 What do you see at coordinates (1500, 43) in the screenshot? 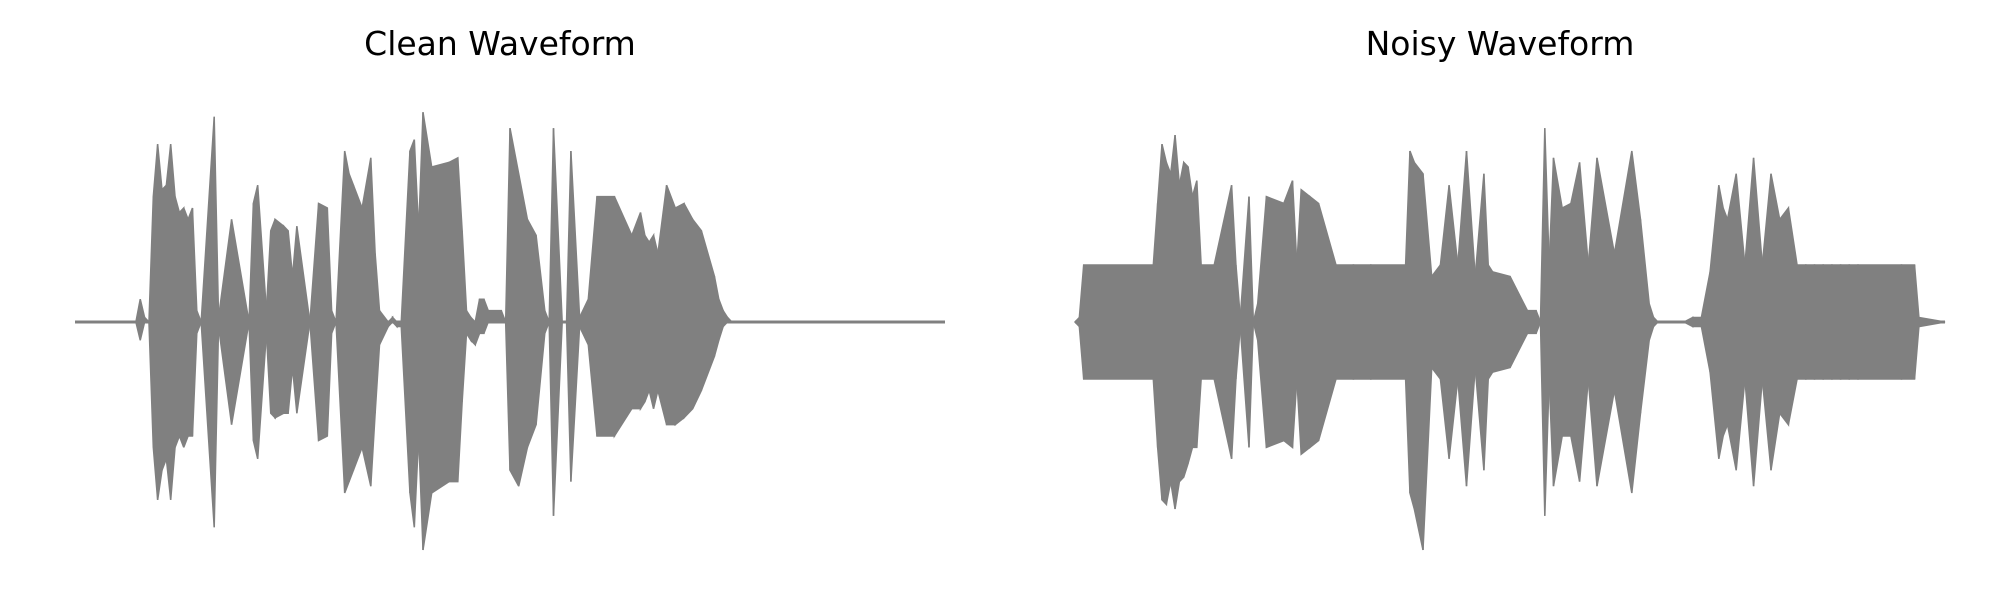
I see `chart-title: Noisy Waveform` at bounding box center [1500, 43].